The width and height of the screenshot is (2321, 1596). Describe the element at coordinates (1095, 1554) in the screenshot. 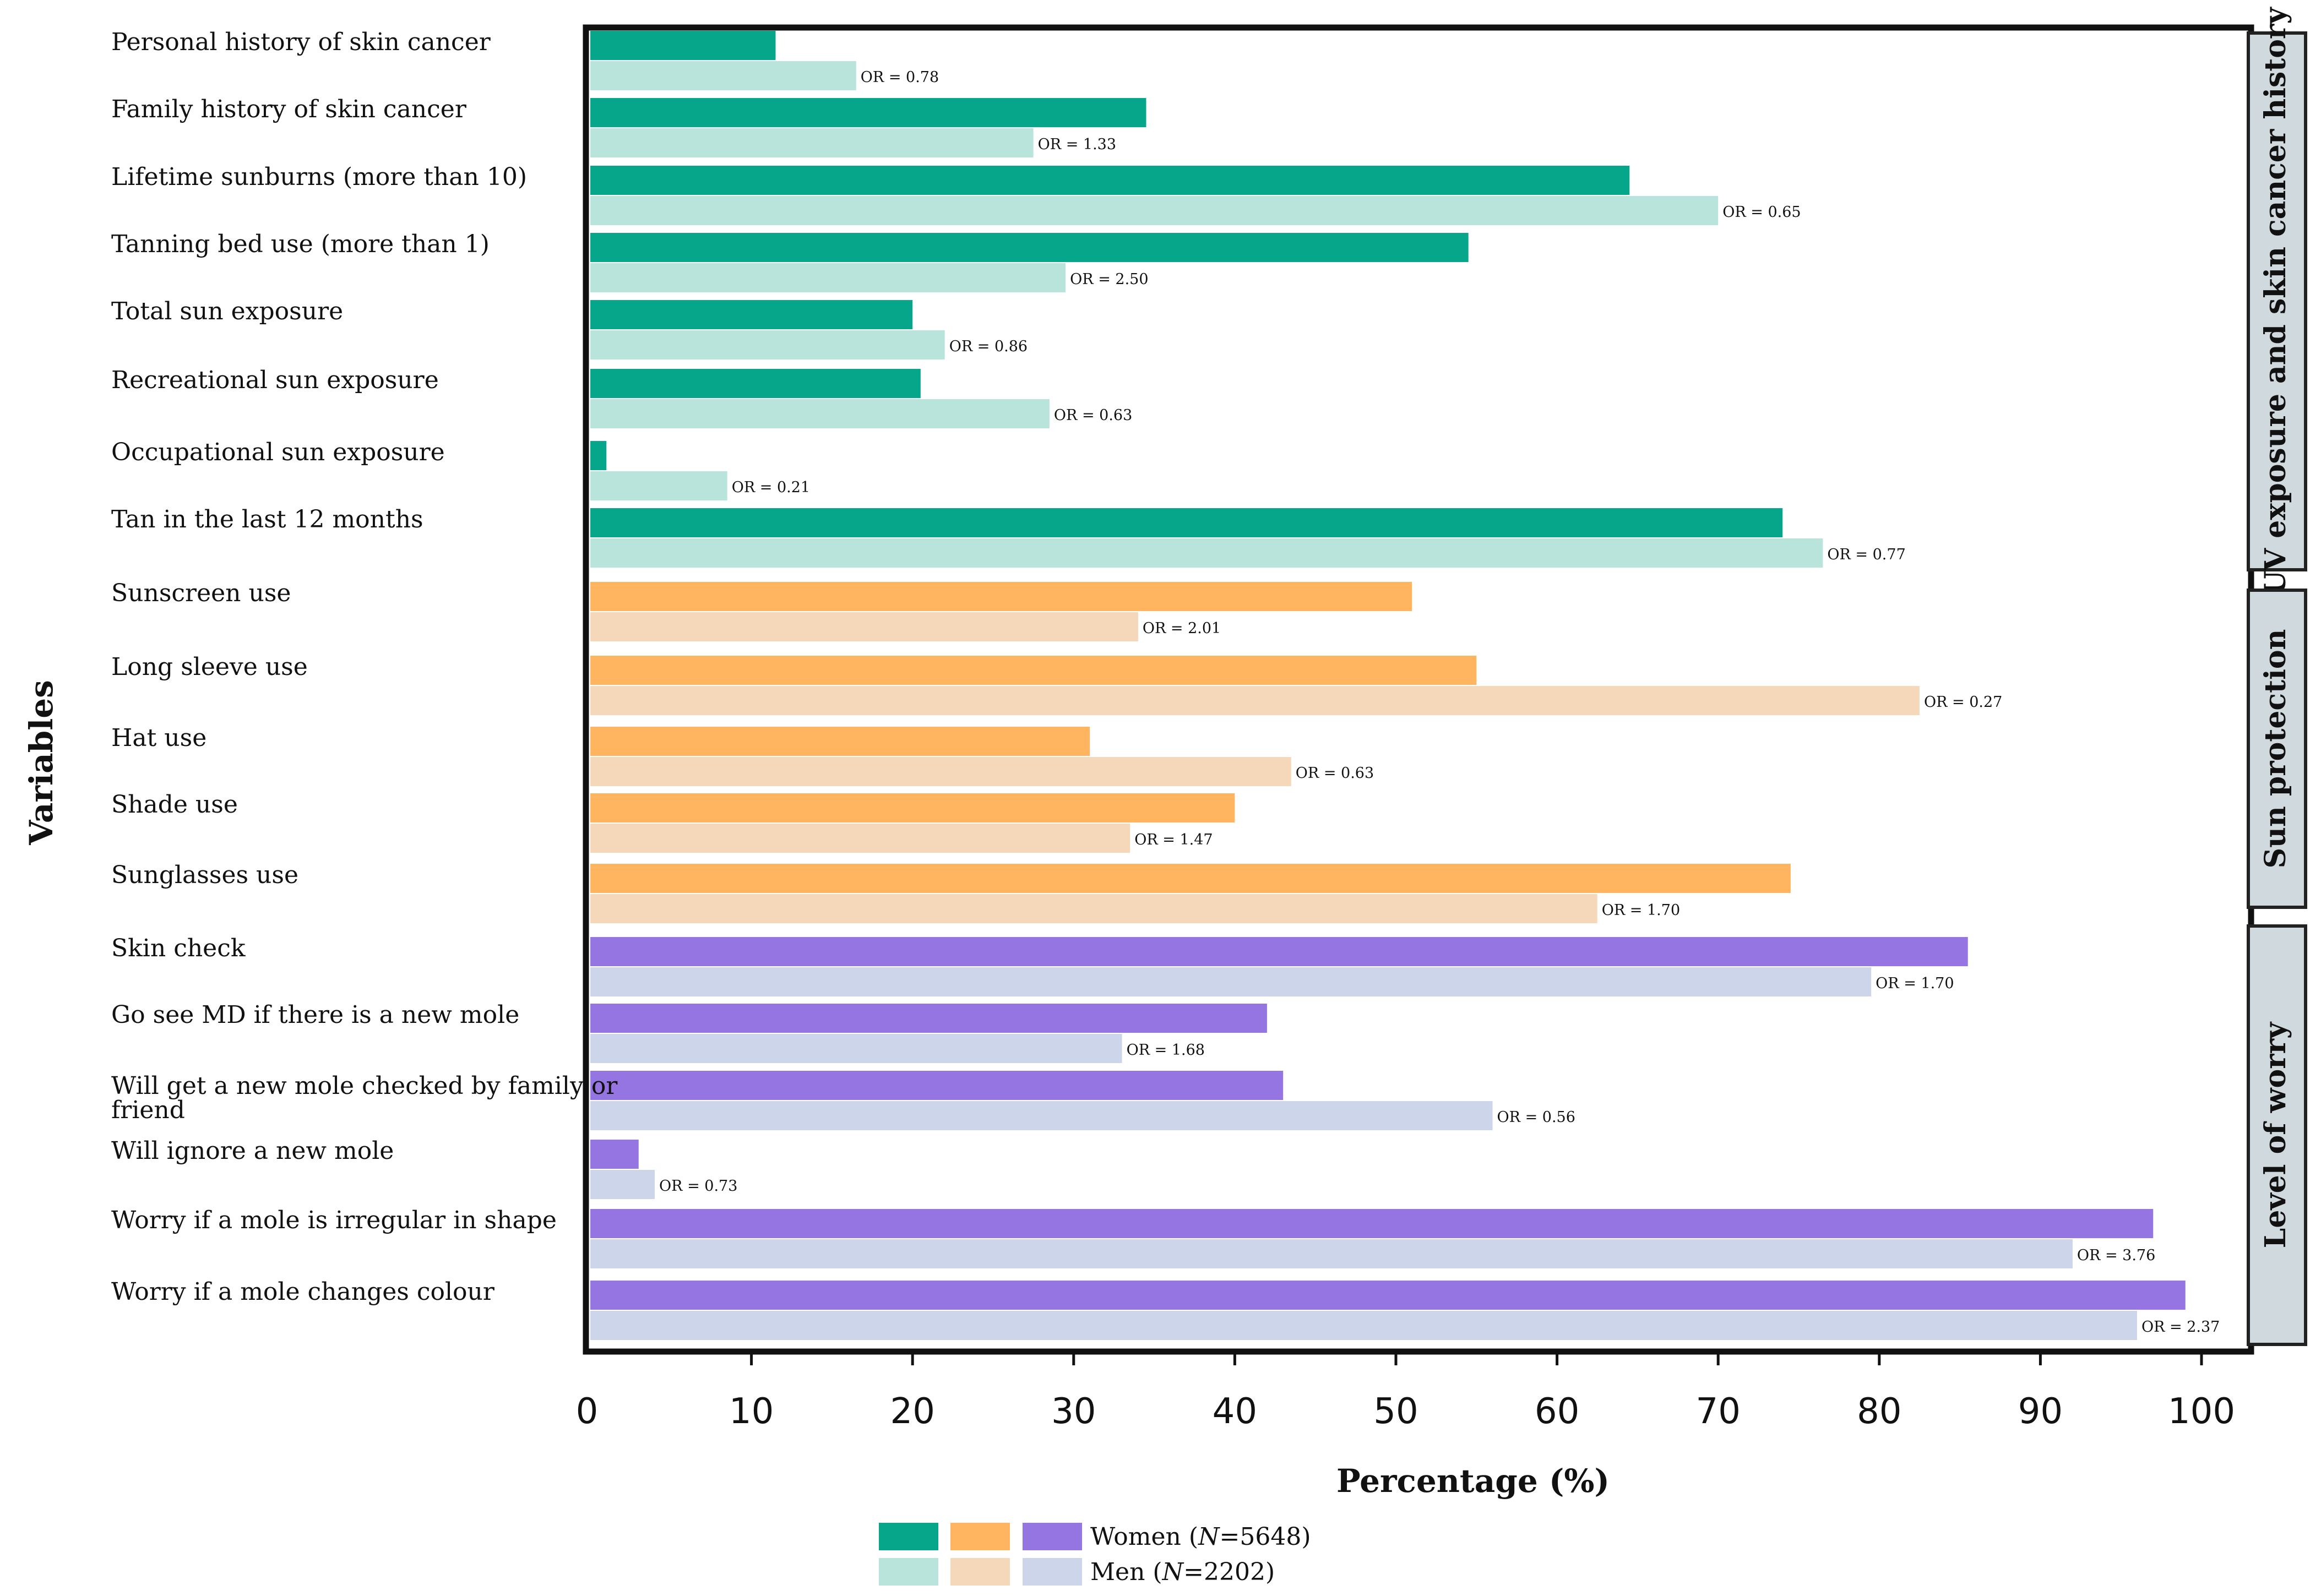

I see `legend: Women (N=5648) Men (N=2202)` at that location.